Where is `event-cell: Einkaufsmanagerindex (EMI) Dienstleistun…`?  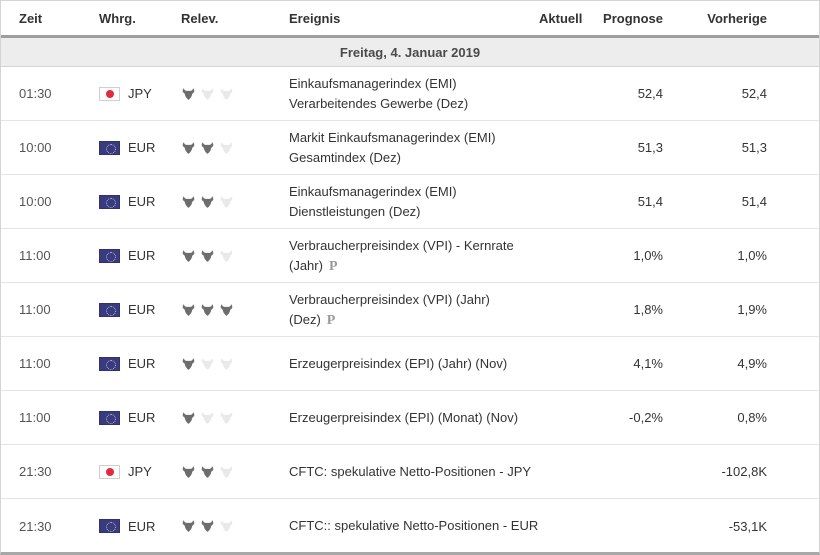 event-cell: Einkaufsmanagerindex (EMI) Dienstleistun… is located at coordinates (414, 202).